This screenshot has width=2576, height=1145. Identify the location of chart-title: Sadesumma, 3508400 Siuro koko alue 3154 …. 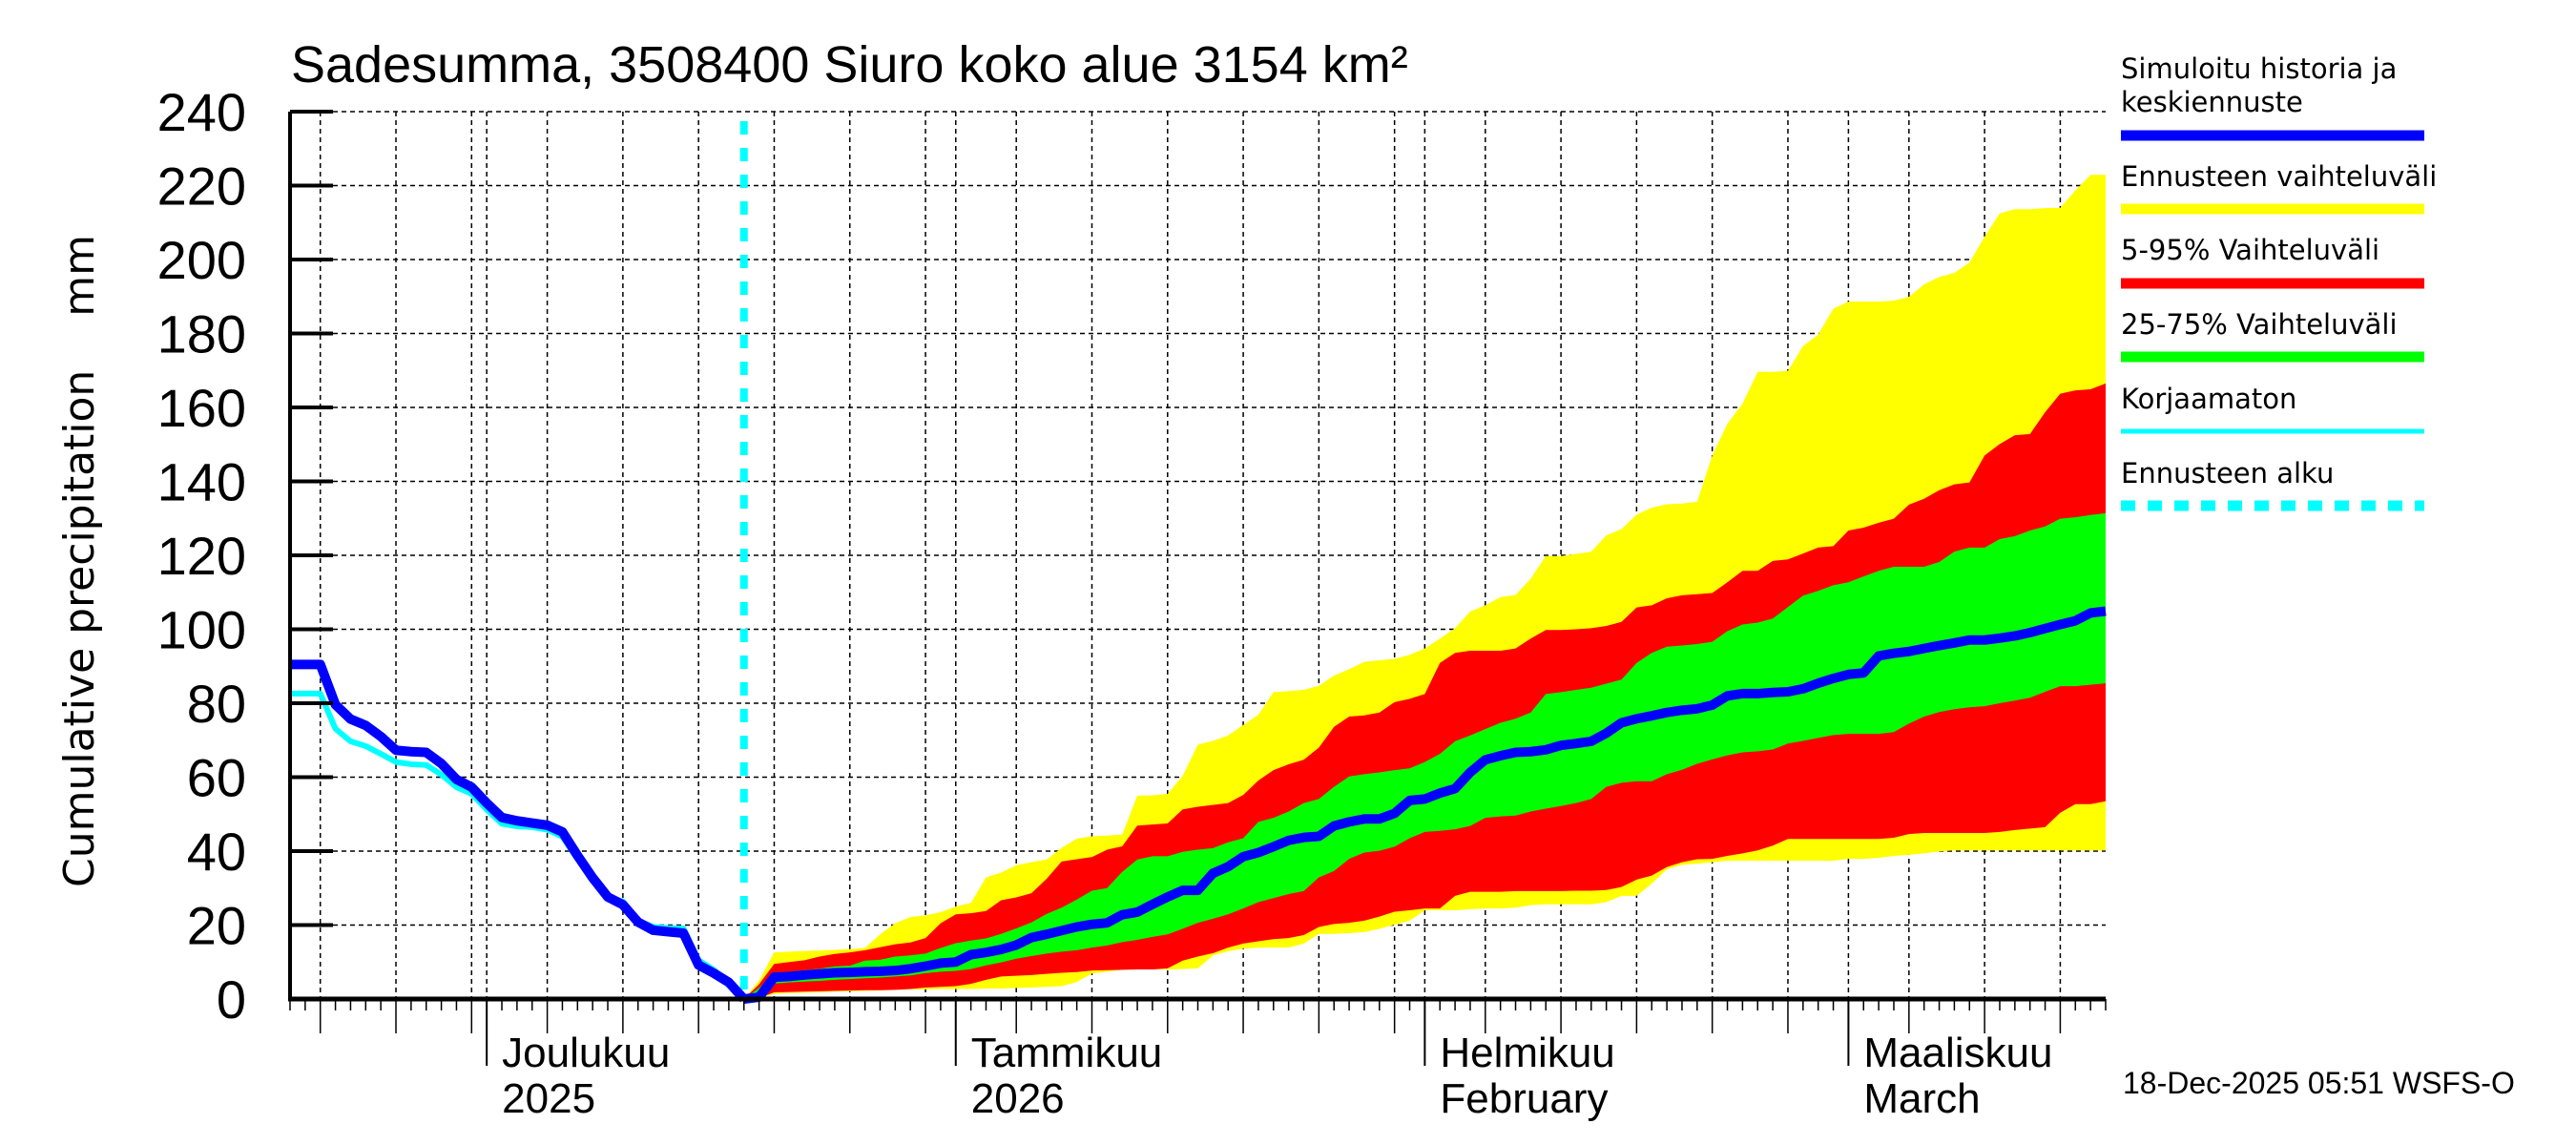
(849, 65).